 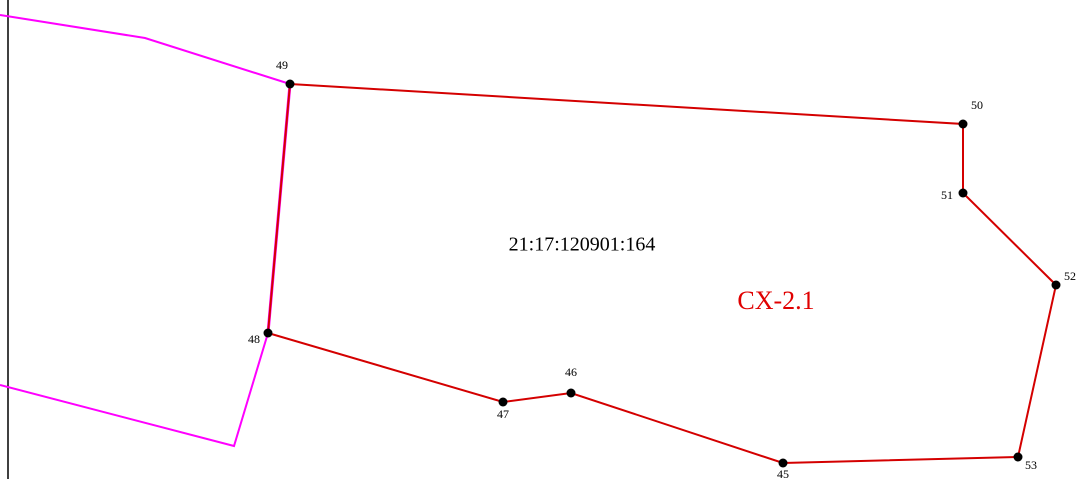 I want to click on point-label: 53, so click(x=1031, y=465).